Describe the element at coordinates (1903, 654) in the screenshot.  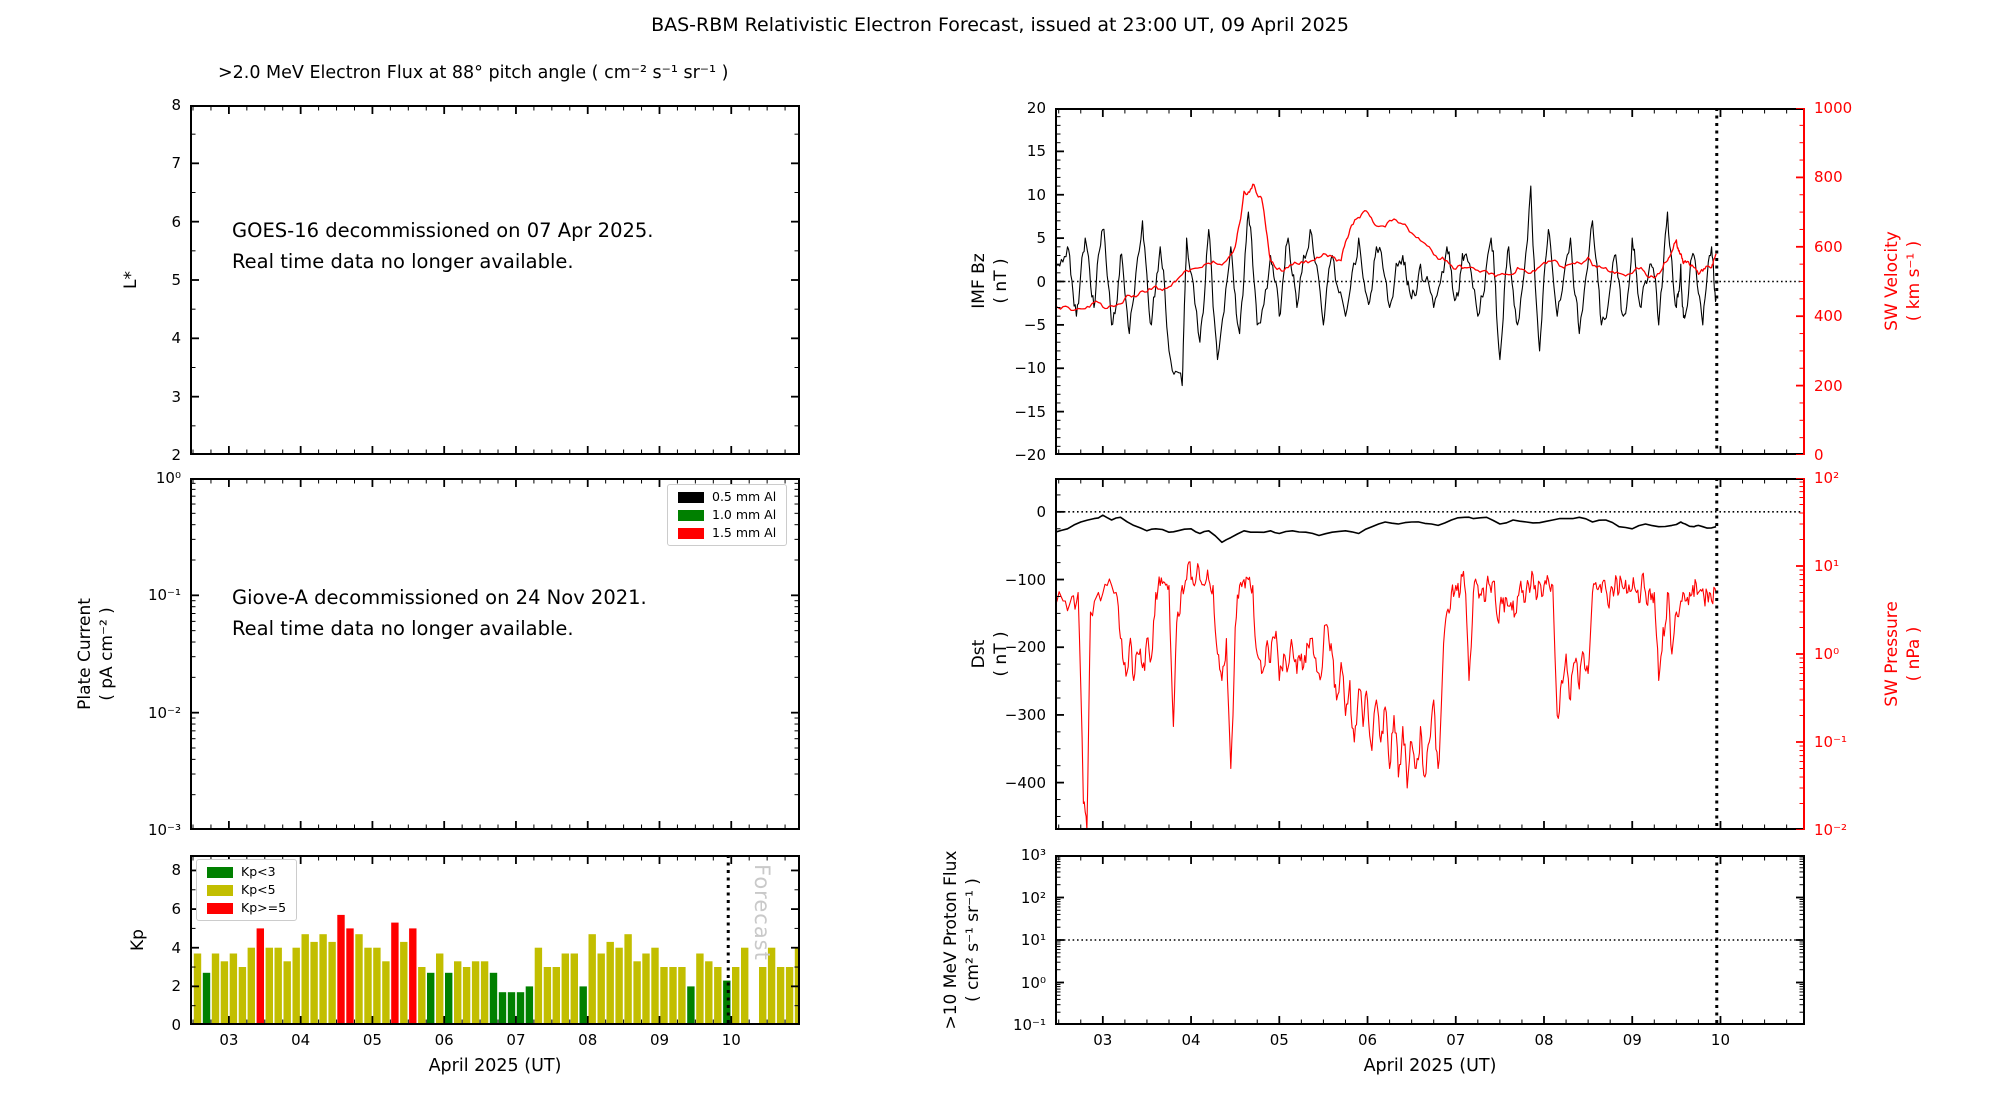
I see `sw-pressure-axis-label: SW Pressure ( nPa )` at that location.